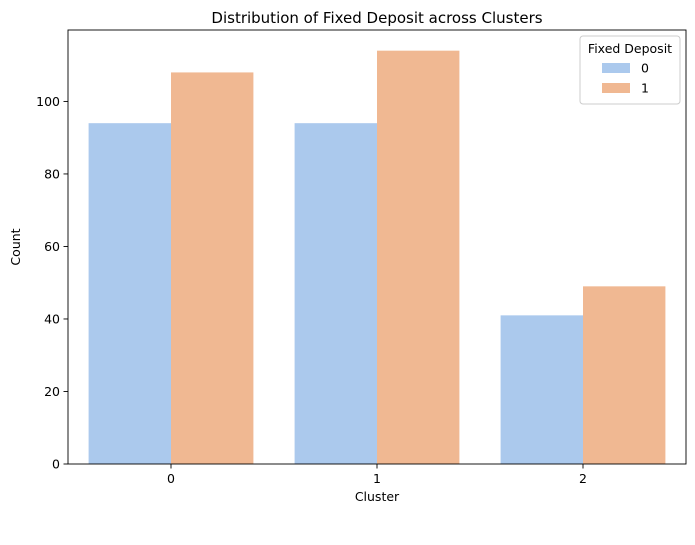  What do you see at coordinates (52, 283) in the screenshot?
I see `y-axis-ticks: 0 20 40 60 80 100` at bounding box center [52, 283].